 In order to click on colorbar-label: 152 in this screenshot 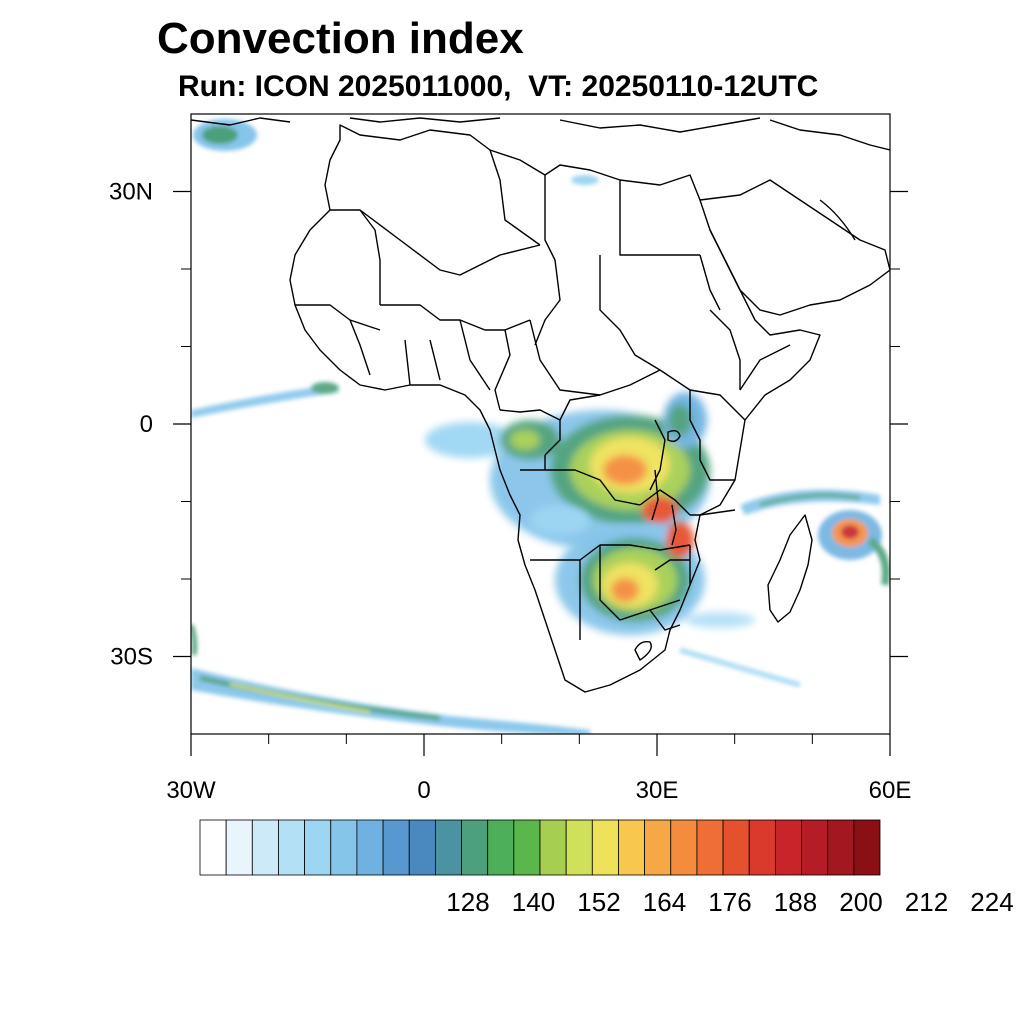, I will do `click(598, 902)`.